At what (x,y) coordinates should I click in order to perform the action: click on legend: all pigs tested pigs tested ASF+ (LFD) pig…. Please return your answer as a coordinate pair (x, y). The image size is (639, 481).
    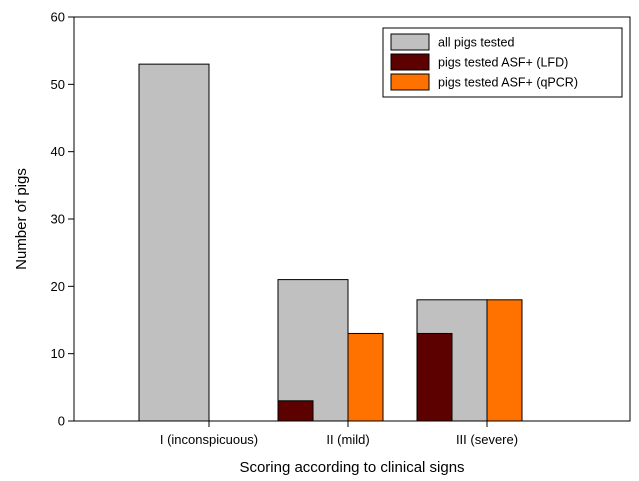
    Looking at the image, I should click on (502, 62).